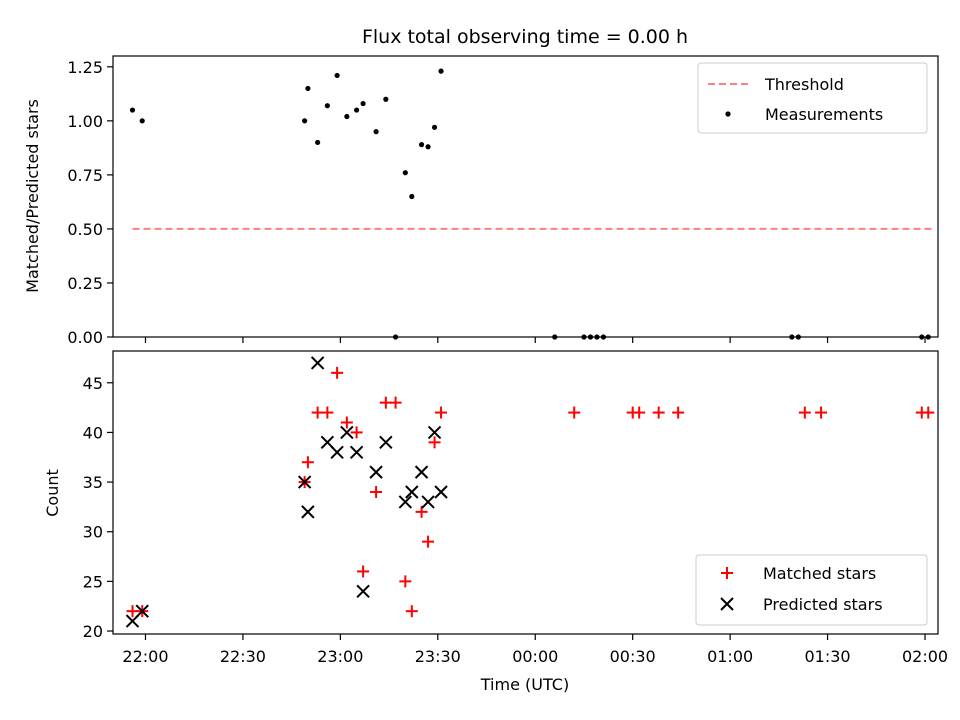 Image resolution: width=960 pixels, height=720 pixels. I want to click on x-tick-label-6: 01:00, so click(730, 656).